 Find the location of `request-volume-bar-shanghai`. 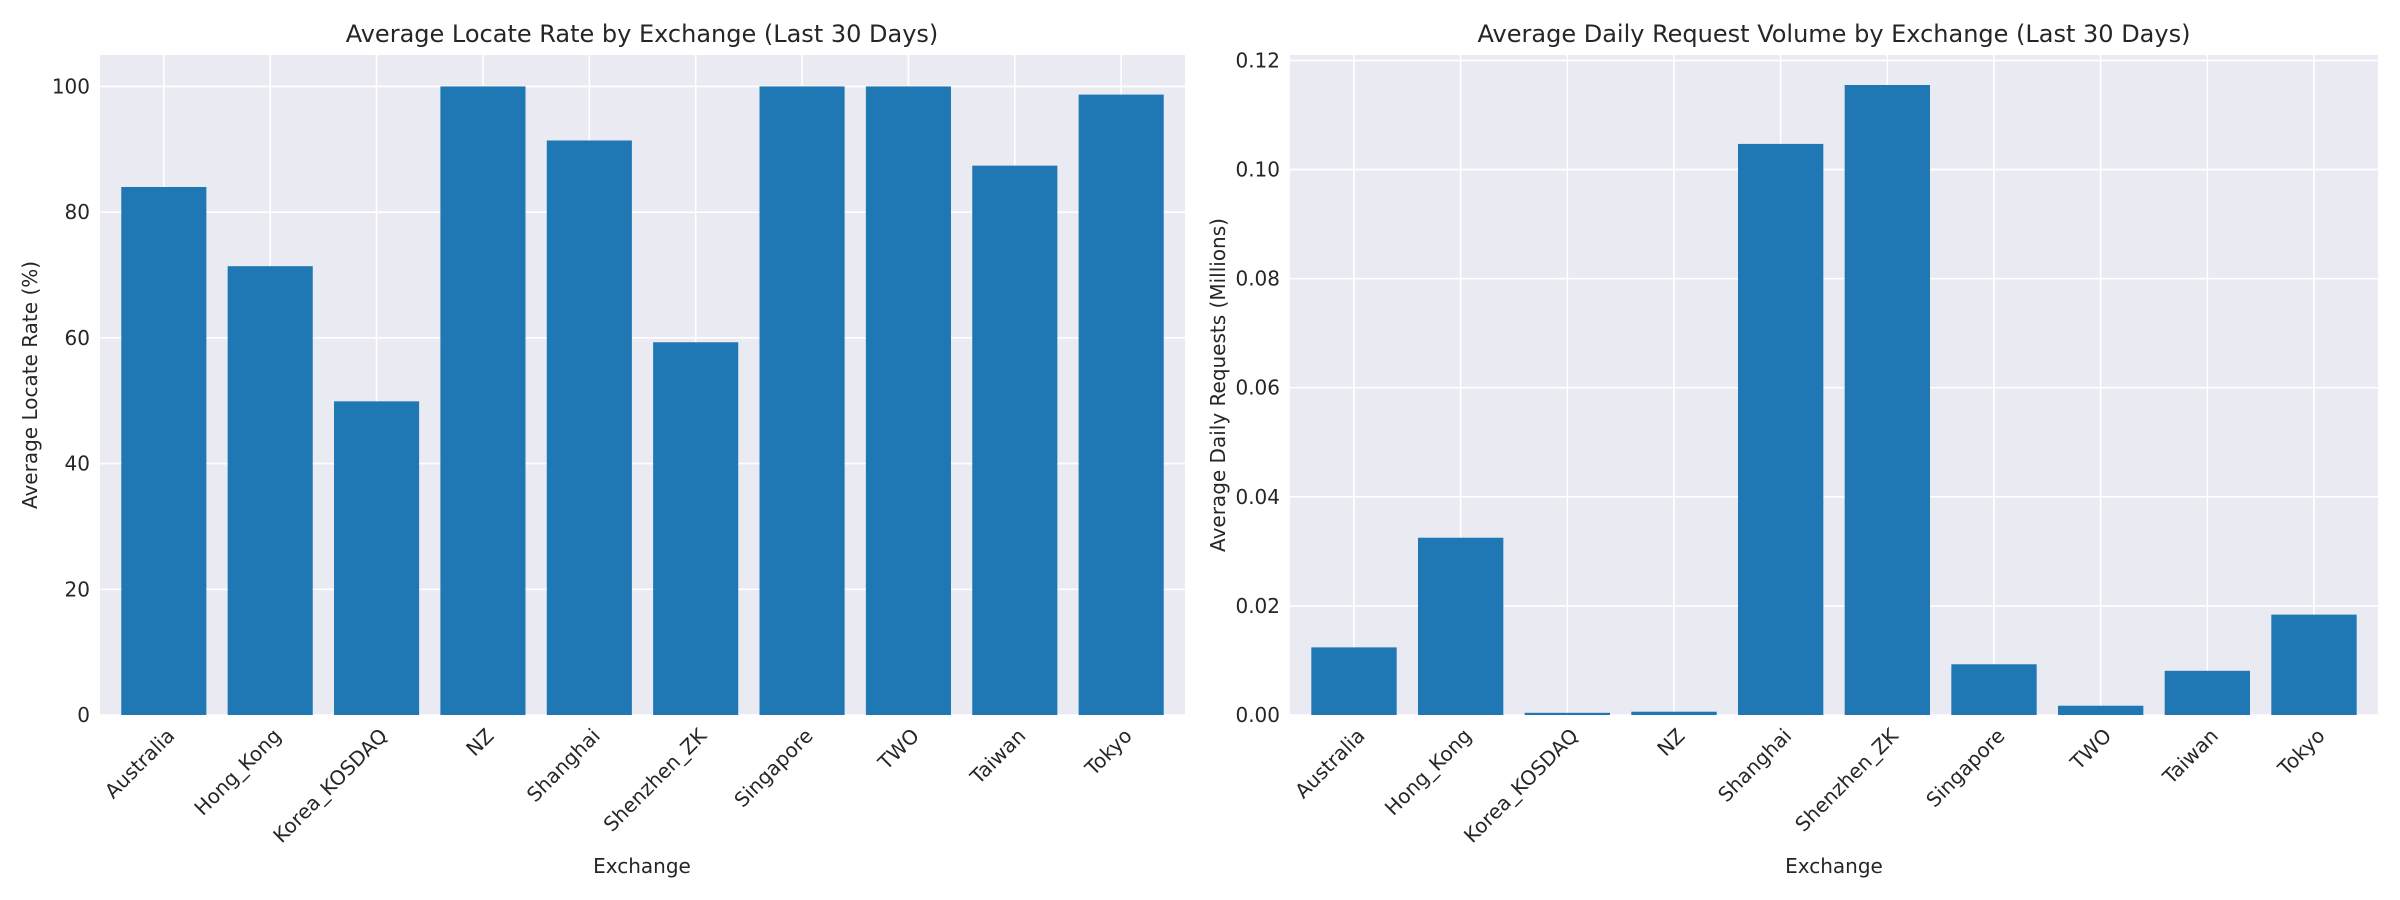

request-volume-bar-shanghai is located at coordinates (1781, 429).